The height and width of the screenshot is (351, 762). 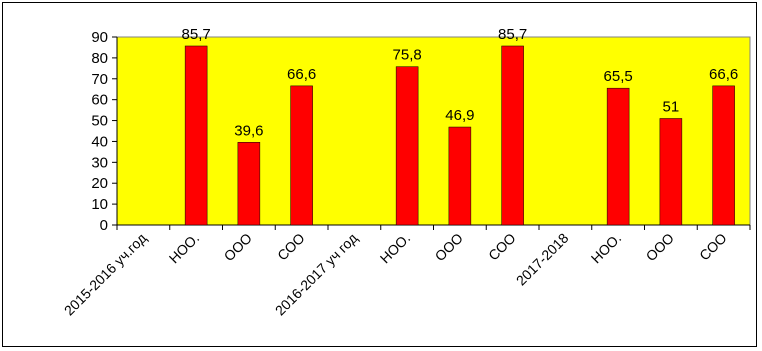 I want to click on data-label: 65,5, so click(x=618, y=76).